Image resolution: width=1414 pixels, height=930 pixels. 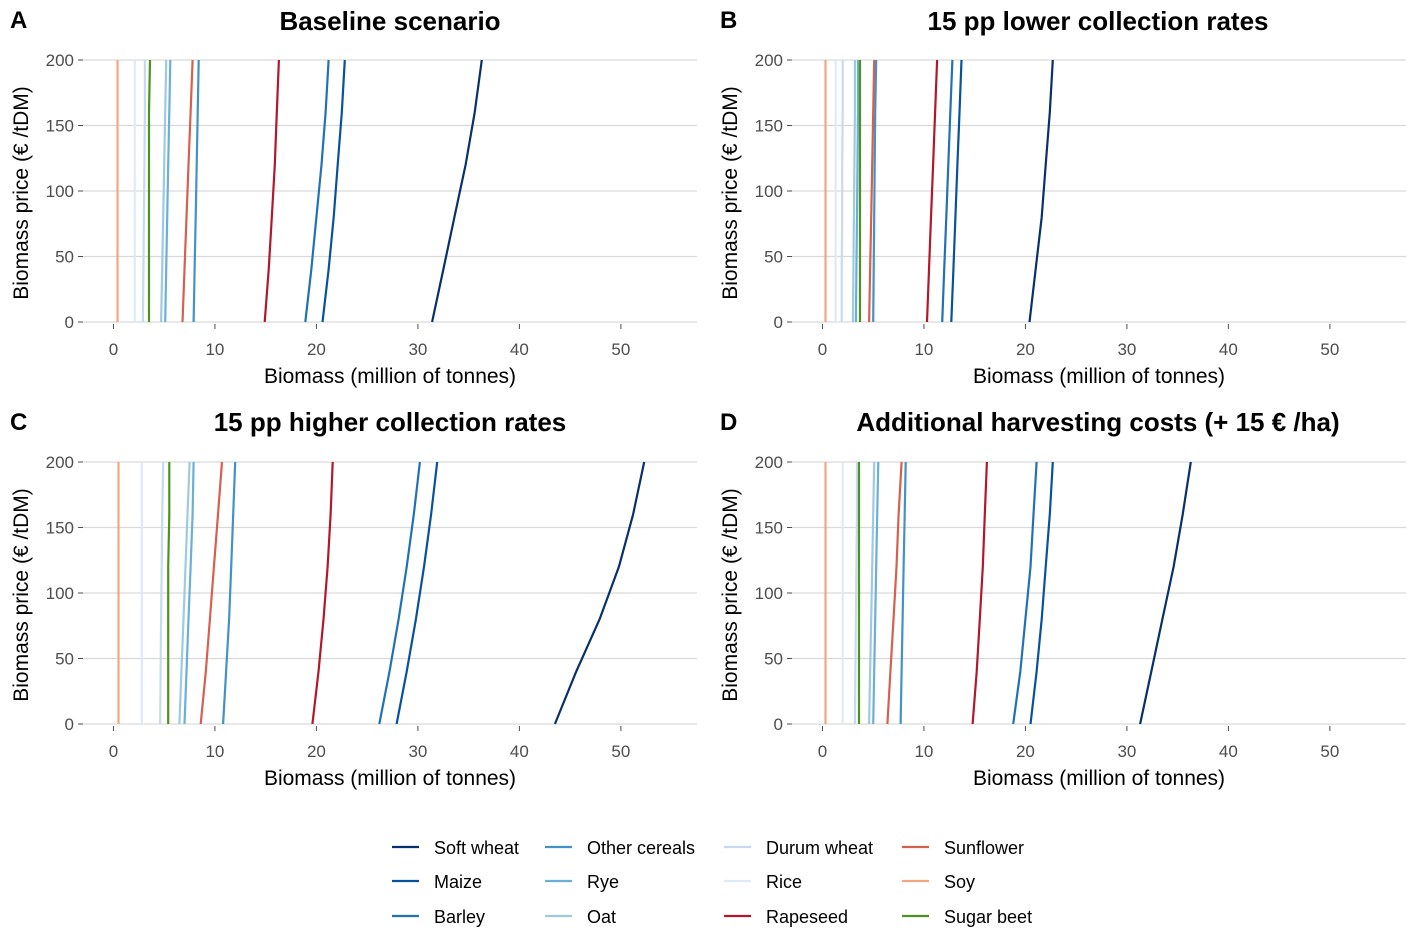 What do you see at coordinates (763, 882) in the screenshot?
I see `legend-item-rice: Rice` at bounding box center [763, 882].